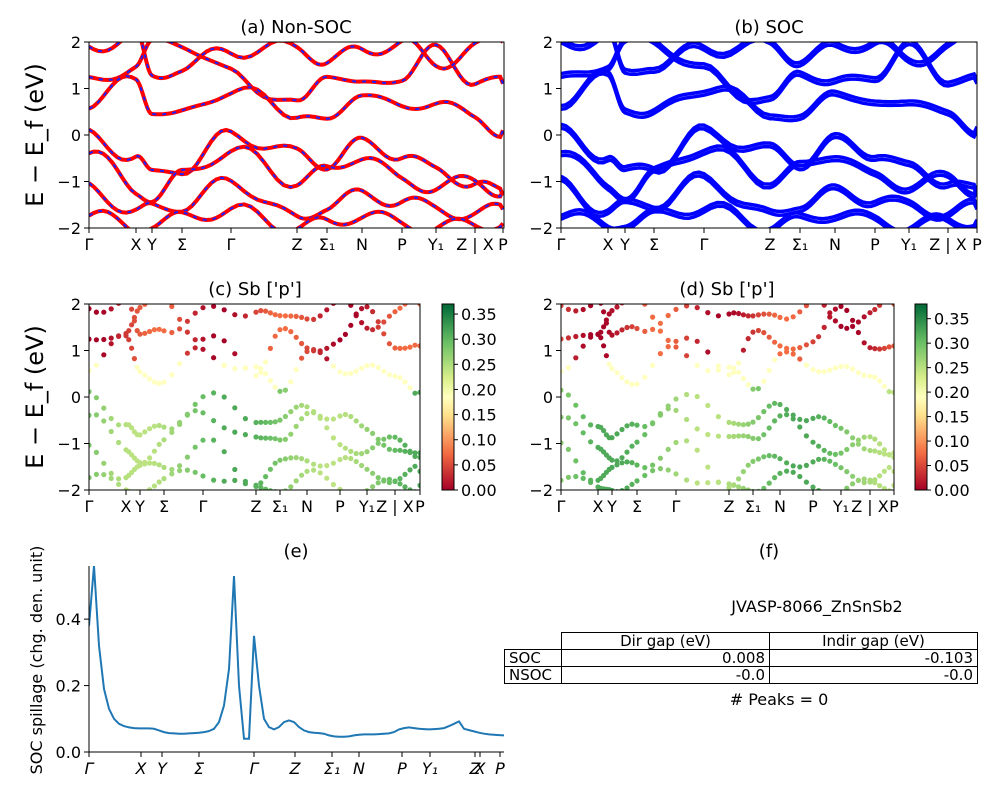  What do you see at coordinates (69, 228) in the screenshot?
I see `panel-a-ytick-label: −2` at bounding box center [69, 228].